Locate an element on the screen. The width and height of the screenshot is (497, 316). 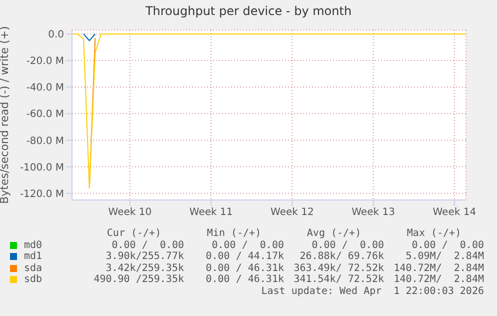
y-tick-label: -20.0 M is located at coordinates (45, 62).